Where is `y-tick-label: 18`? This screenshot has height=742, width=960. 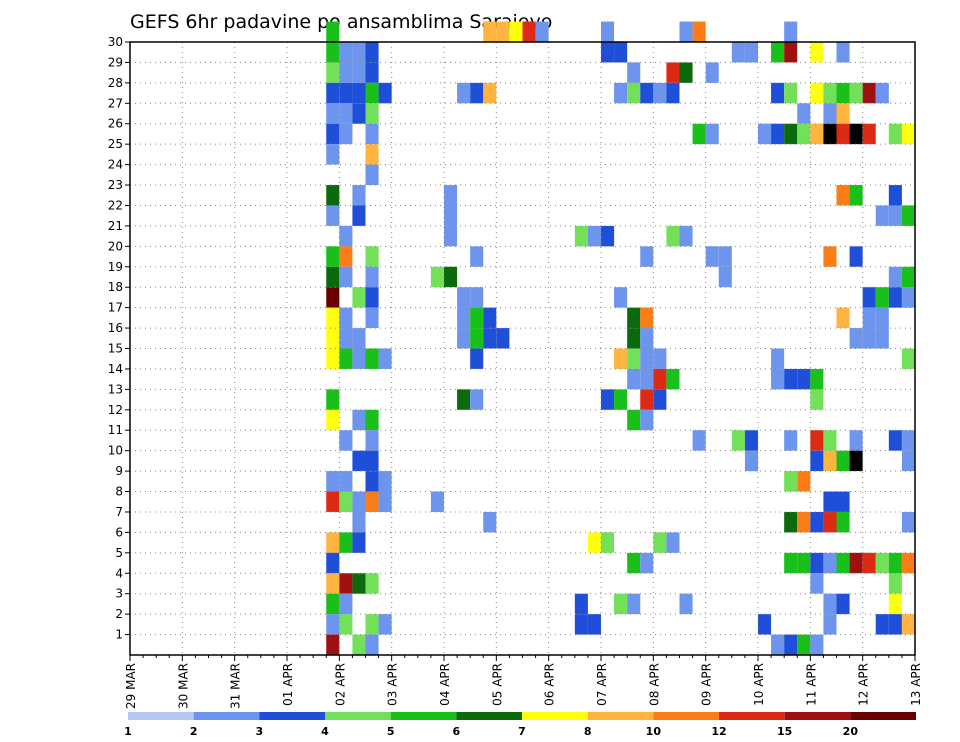
y-tick-label: 18 is located at coordinates (115, 287).